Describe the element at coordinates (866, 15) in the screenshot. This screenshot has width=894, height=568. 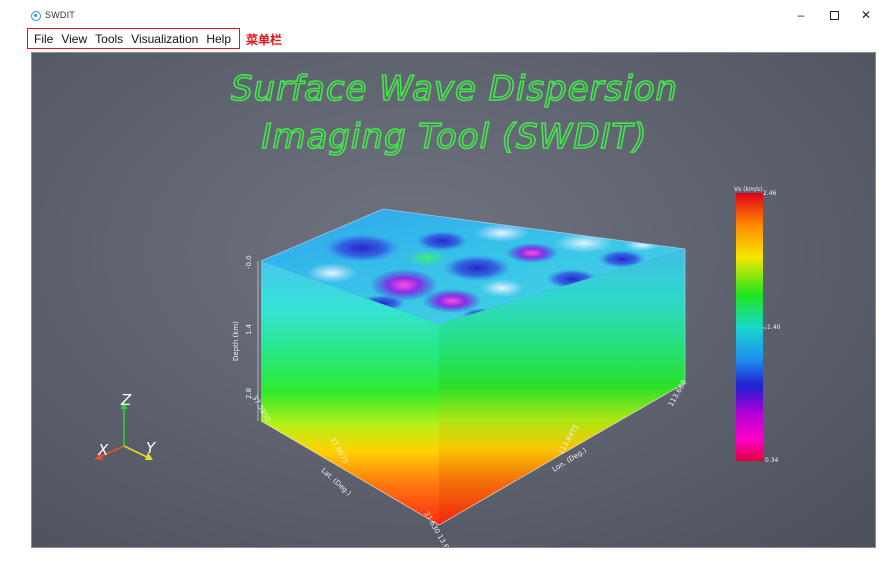
I see `close-button: ✕` at that location.